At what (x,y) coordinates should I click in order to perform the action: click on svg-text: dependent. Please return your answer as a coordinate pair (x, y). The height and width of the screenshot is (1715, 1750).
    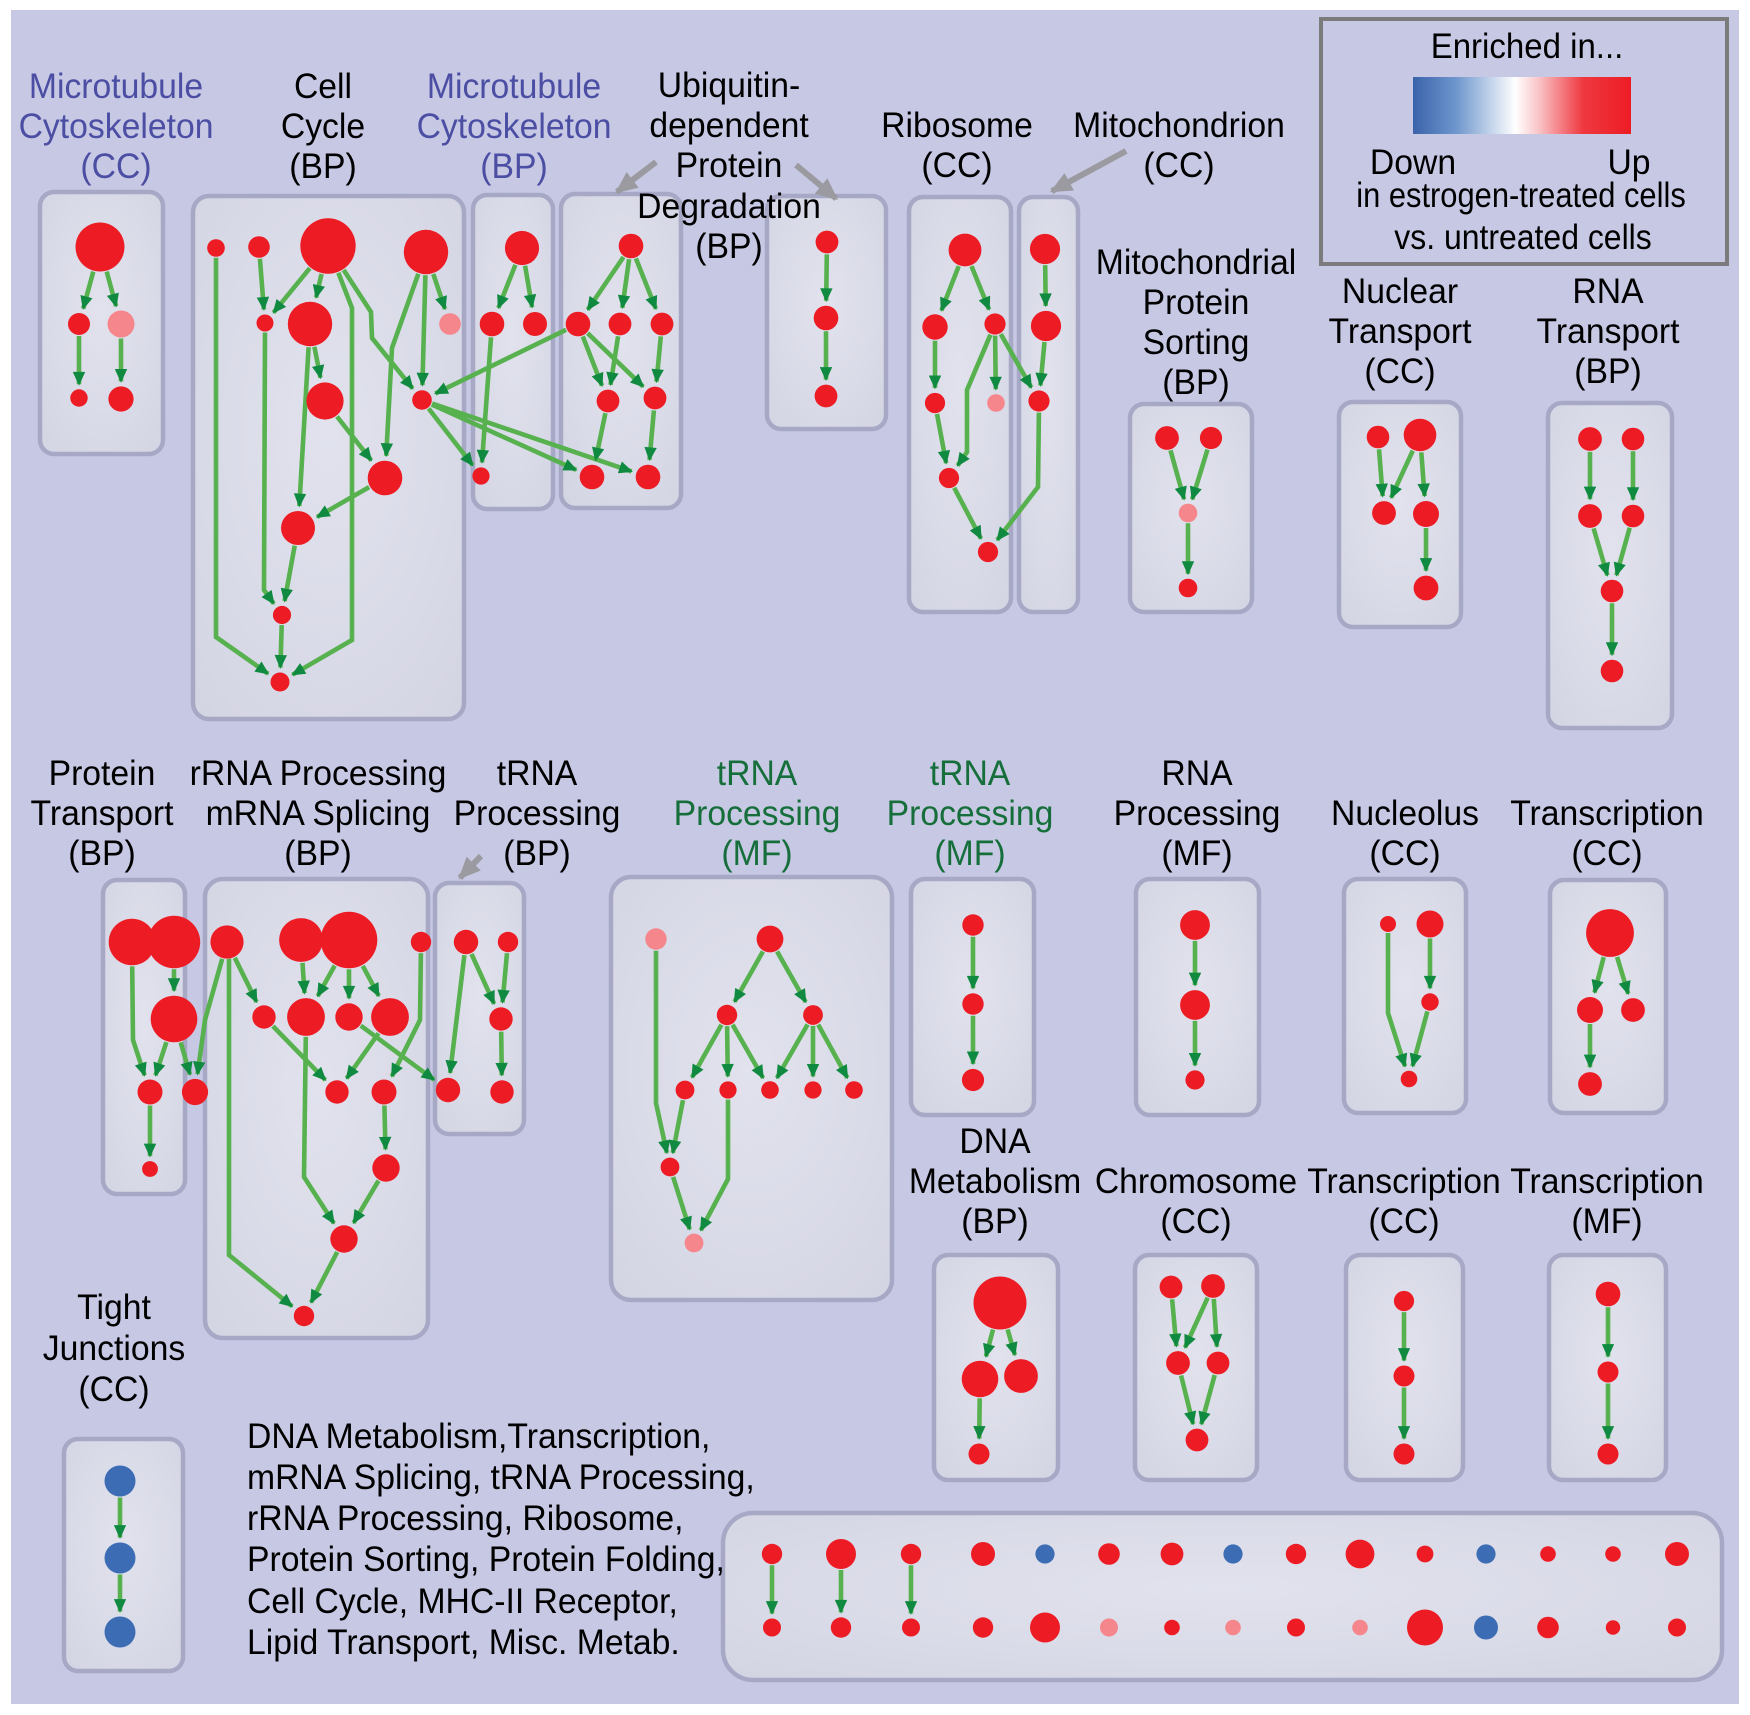
    Looking at the image, I should click on (729, 125).